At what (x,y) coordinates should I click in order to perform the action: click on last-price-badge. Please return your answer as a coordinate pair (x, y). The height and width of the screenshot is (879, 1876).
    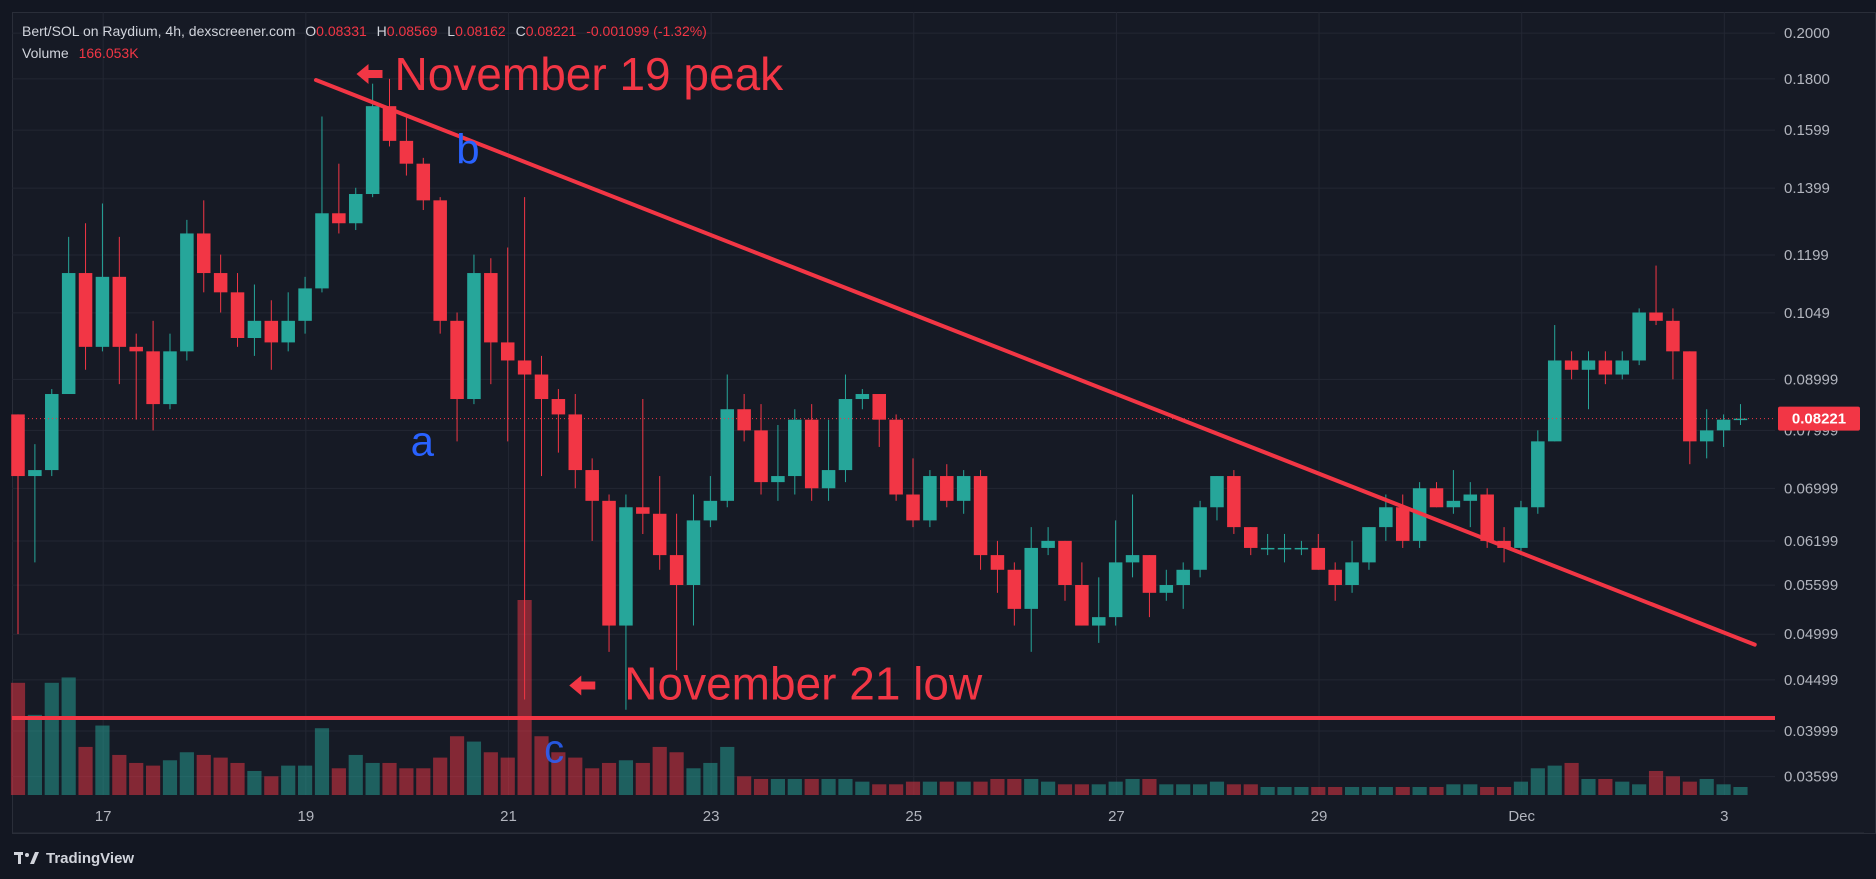
    Looking at the image, I should click on (1819, 418).